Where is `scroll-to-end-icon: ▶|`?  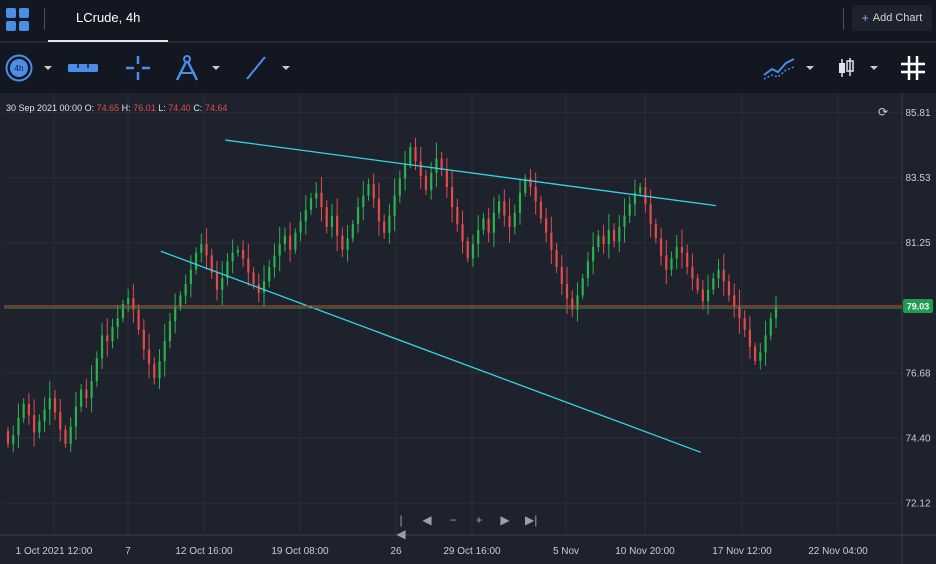
scroll-to-end-icon: ▶| is located at coordinates (531, 520).